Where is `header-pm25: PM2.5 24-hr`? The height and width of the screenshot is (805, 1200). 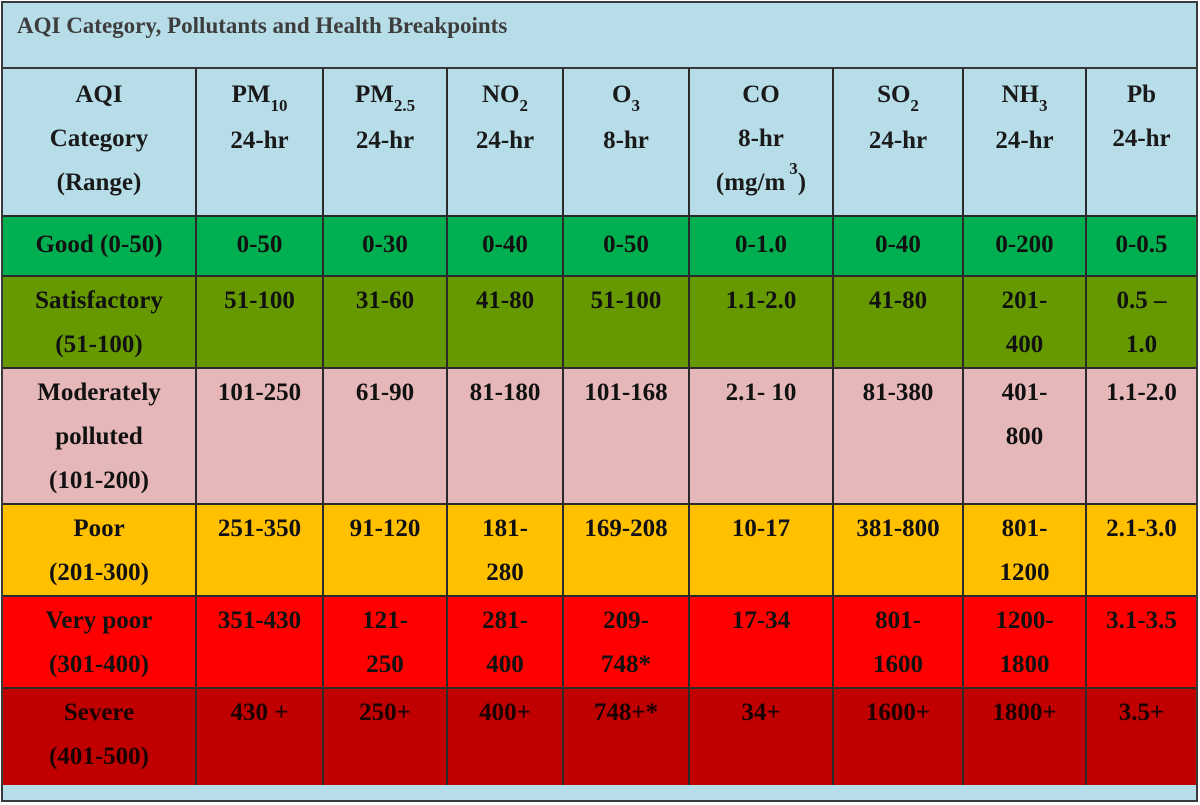 header-pm25: PM2.5 24-hr is located at coordinates (385, 143).